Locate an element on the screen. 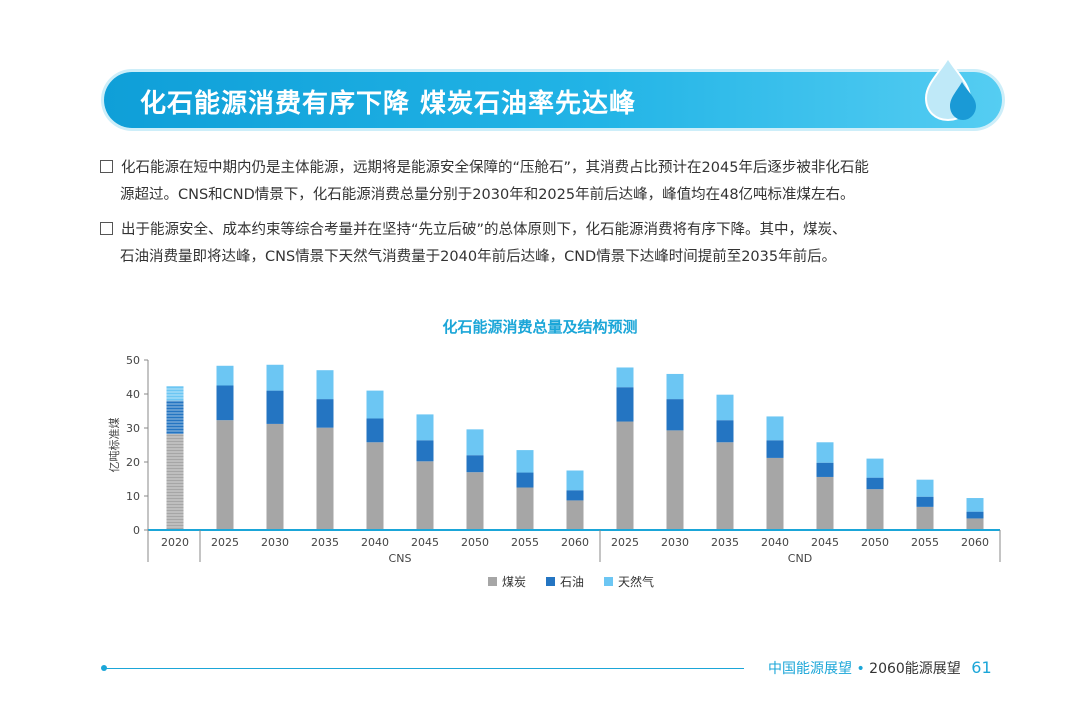 This screenshot has width=1080, height=720. legend-label-石油: 石油 is located at coordinates (572, 582).